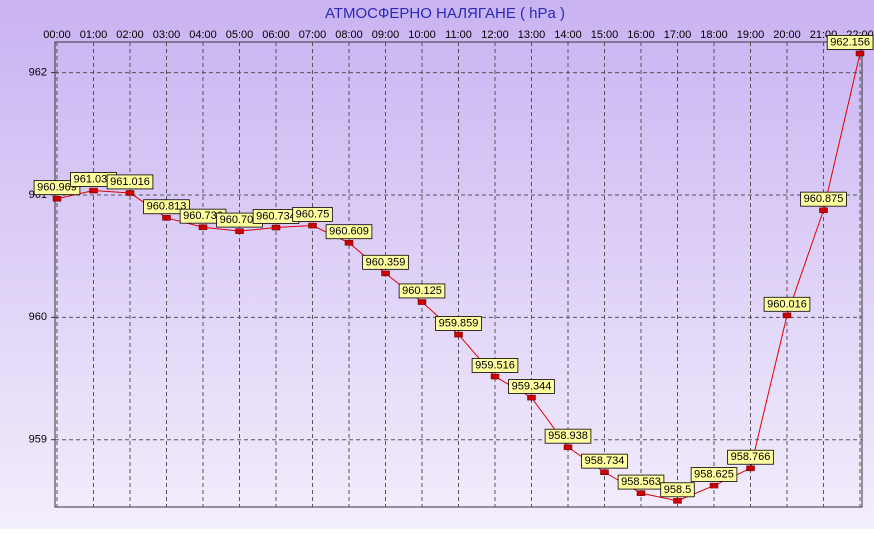 The image size is (874, 534). I want to click on x-tick-label: 01:00, so click(94, 35).